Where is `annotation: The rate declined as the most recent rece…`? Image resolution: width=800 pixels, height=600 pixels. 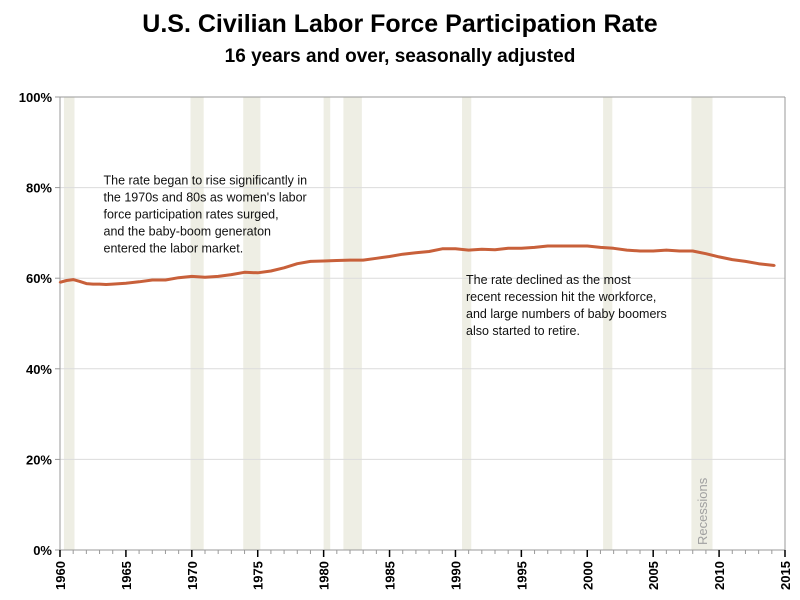
annotation: The rate declined as the most recent rece… is located at coordinates (566, 305).